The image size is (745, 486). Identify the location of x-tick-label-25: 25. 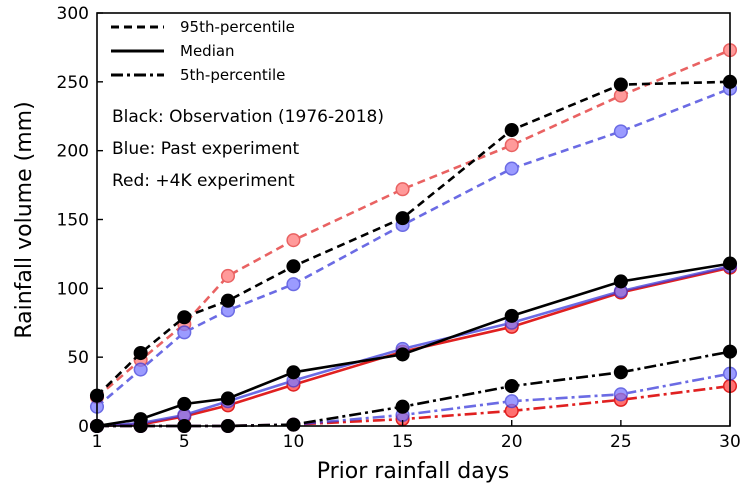
(621, 442).